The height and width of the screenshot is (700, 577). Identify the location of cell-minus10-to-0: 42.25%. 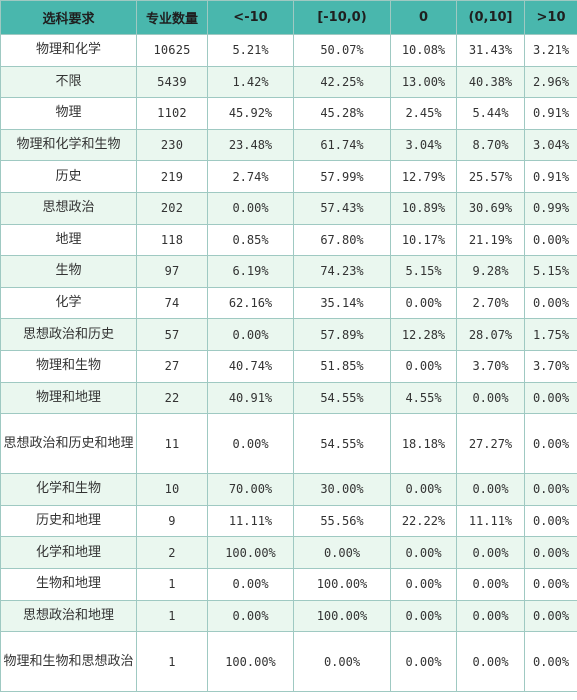
(342, 82).